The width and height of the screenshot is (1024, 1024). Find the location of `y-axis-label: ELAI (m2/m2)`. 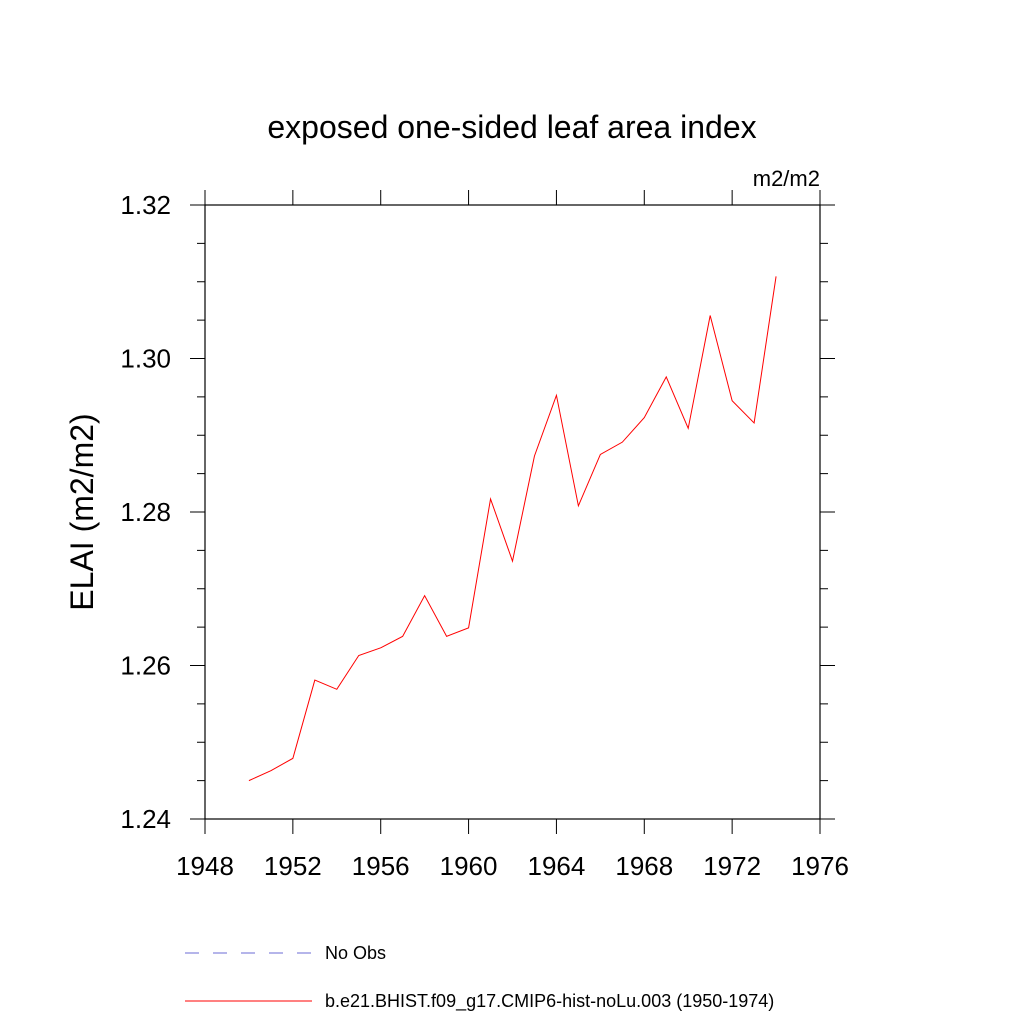

y-axis-label: ELAI (m2/m2) is located at coordinates (82, 511).